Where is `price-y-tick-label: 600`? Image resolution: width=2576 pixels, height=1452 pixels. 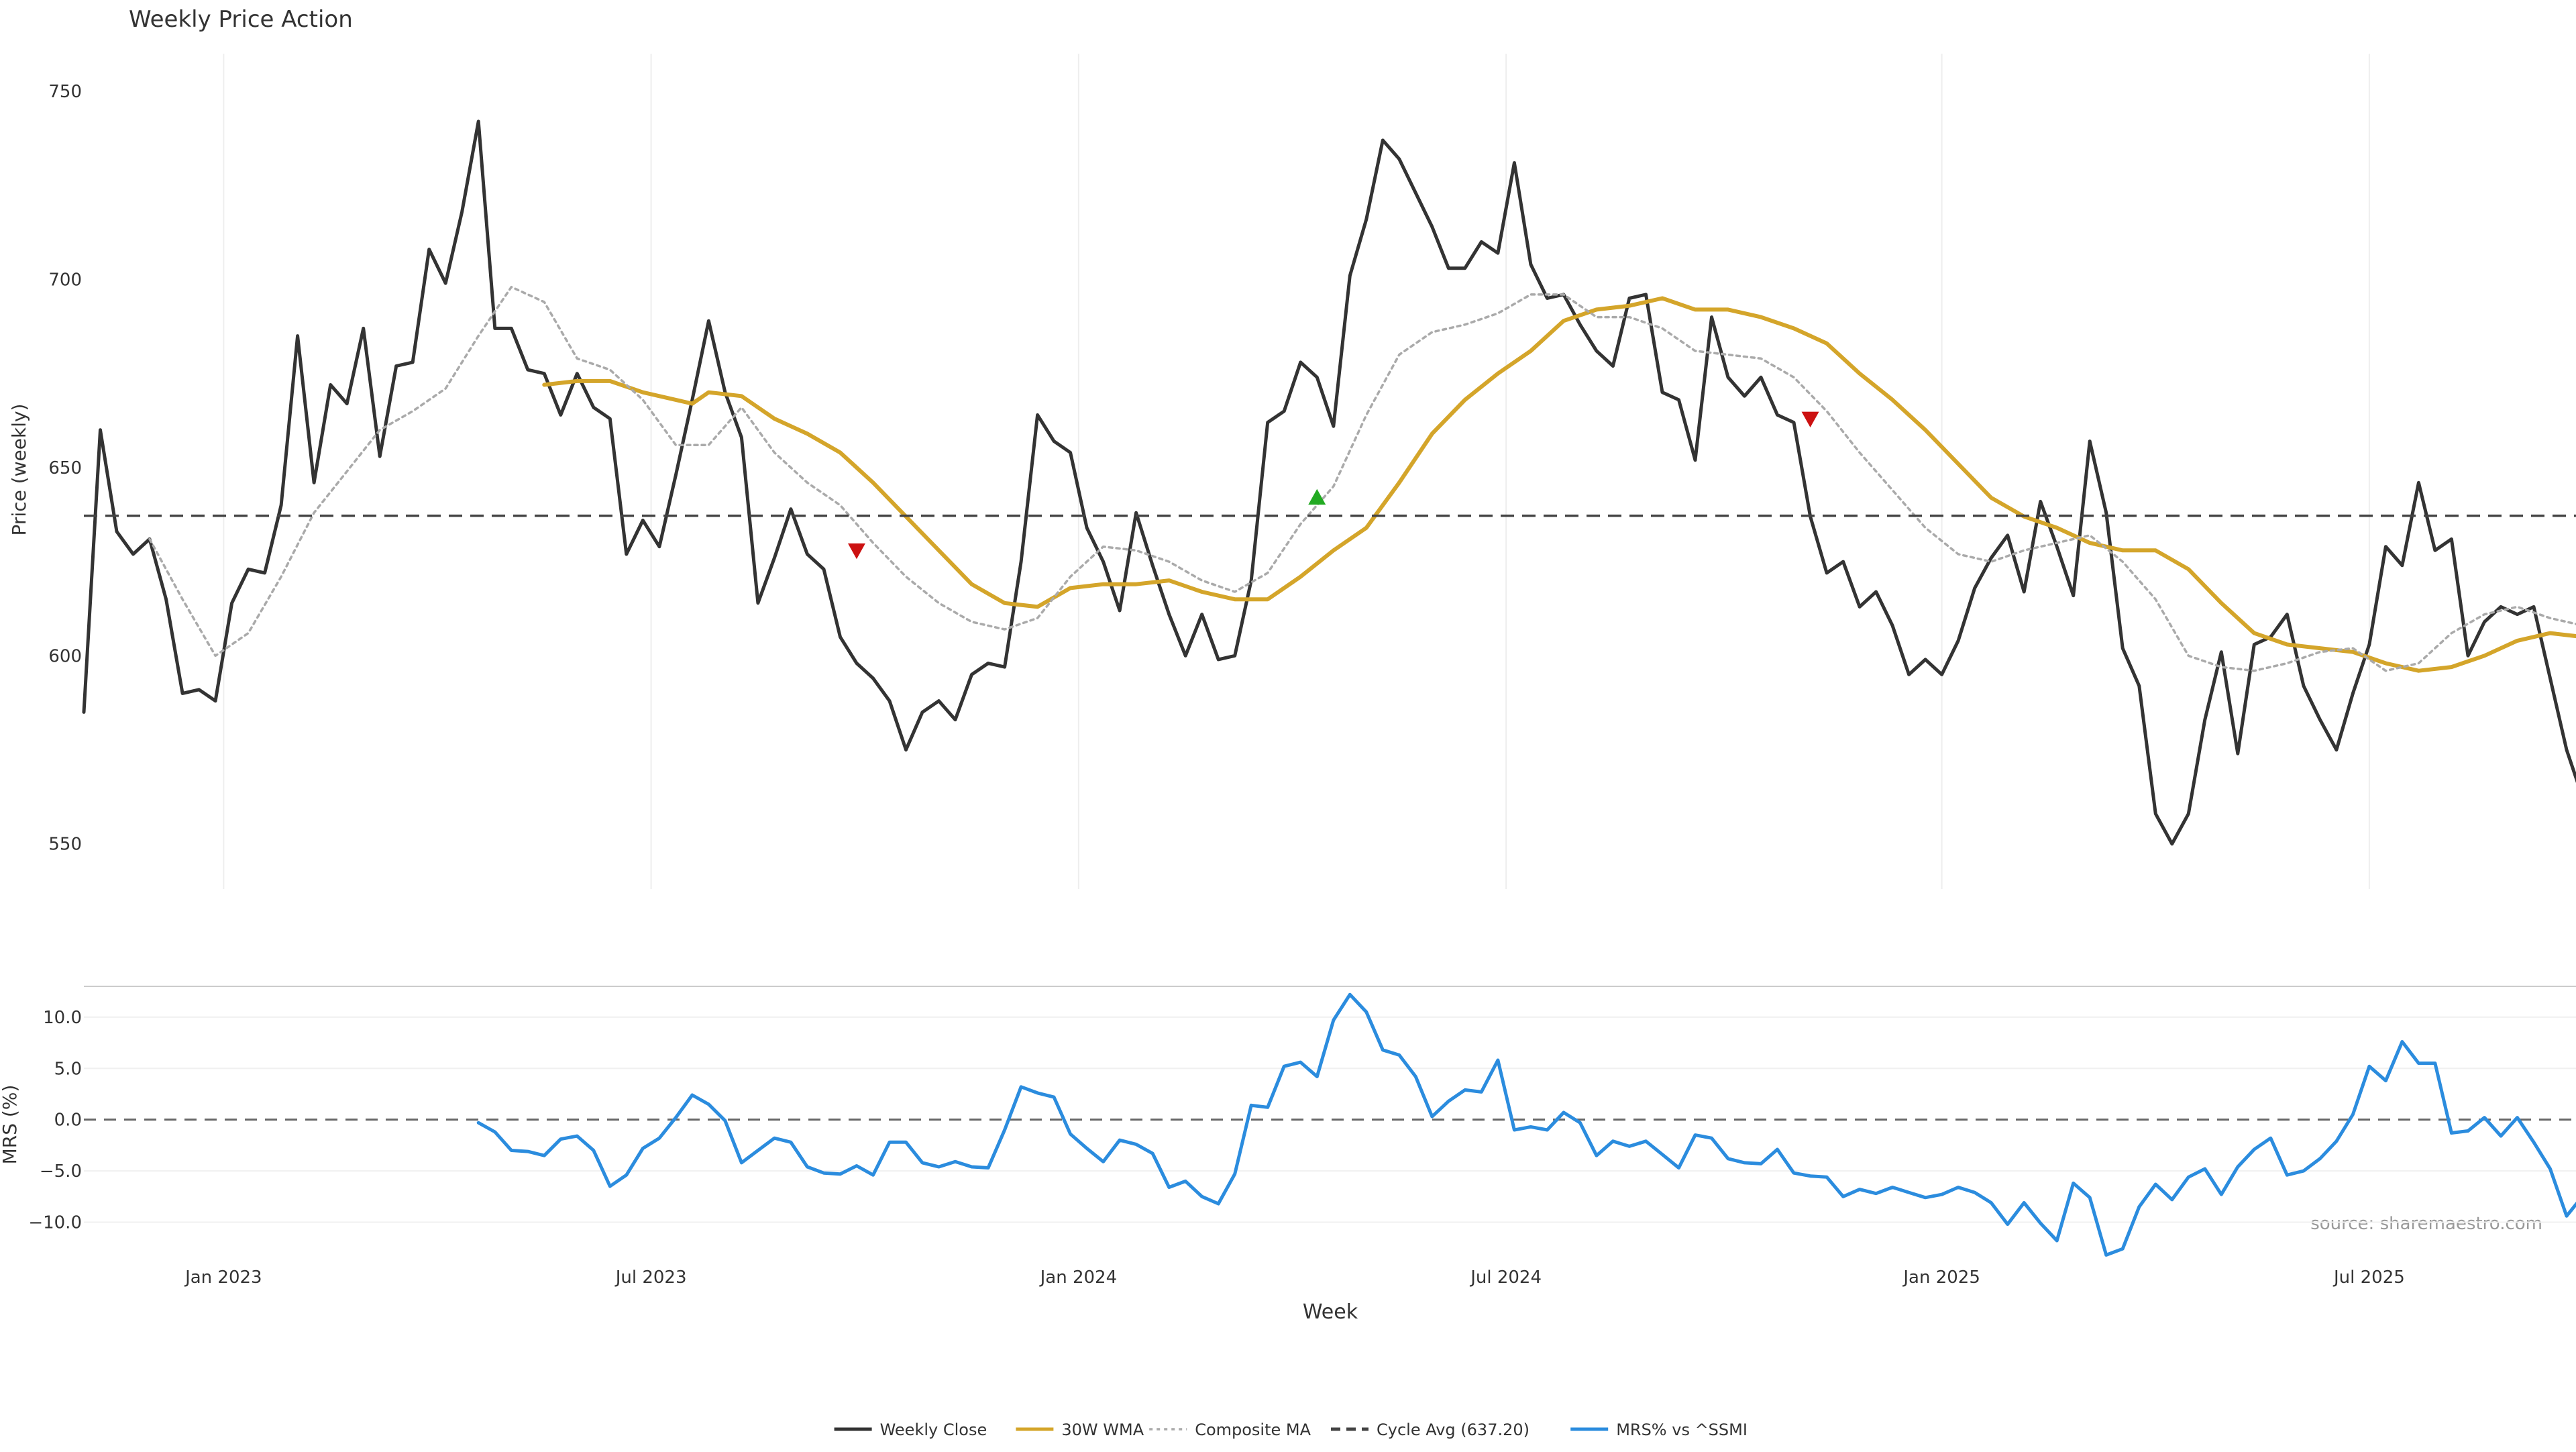
price-y-tick-label: 600 is located at coordinates (65, 656).